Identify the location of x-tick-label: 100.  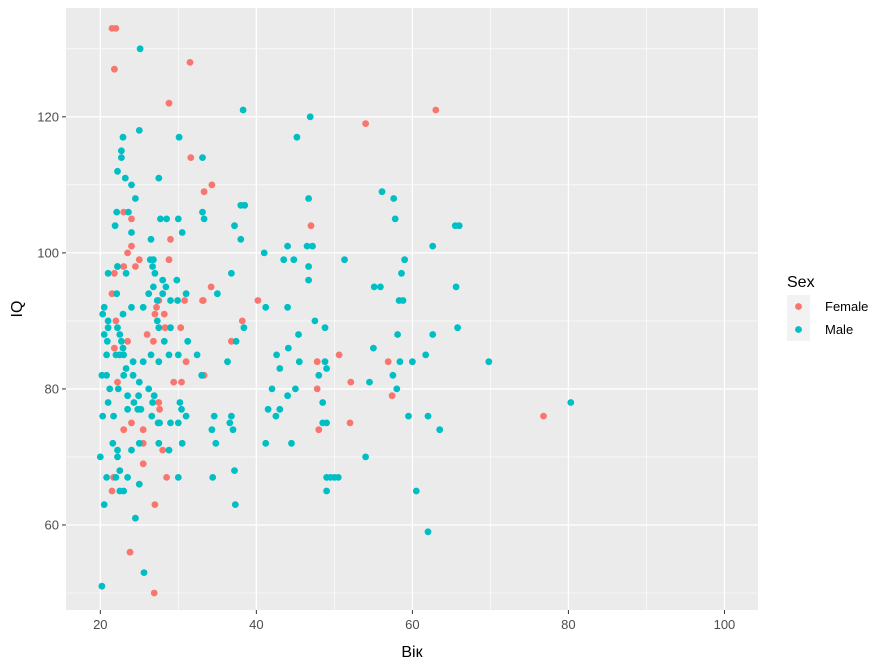
(725, 624).